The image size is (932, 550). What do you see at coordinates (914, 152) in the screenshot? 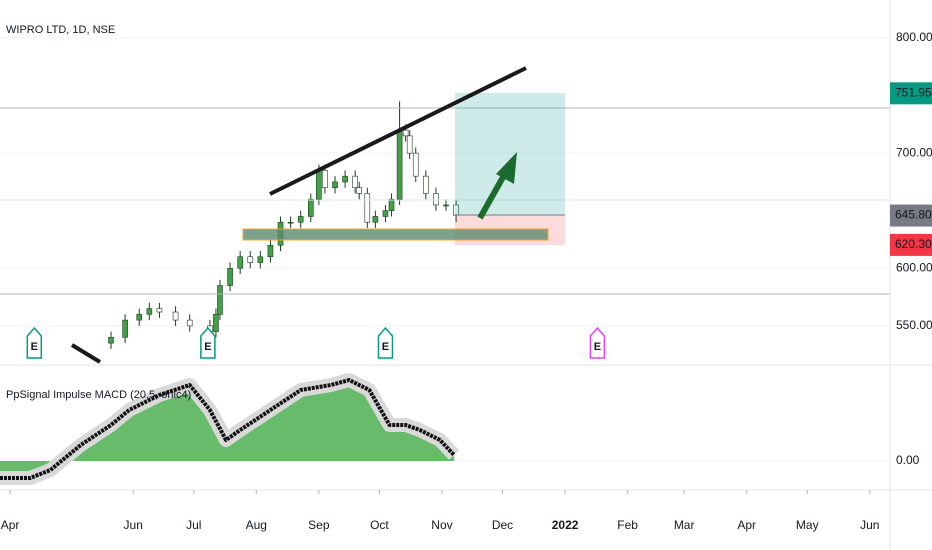
I see `y-tick-label: 700.00` at bounding box center [914, 152].